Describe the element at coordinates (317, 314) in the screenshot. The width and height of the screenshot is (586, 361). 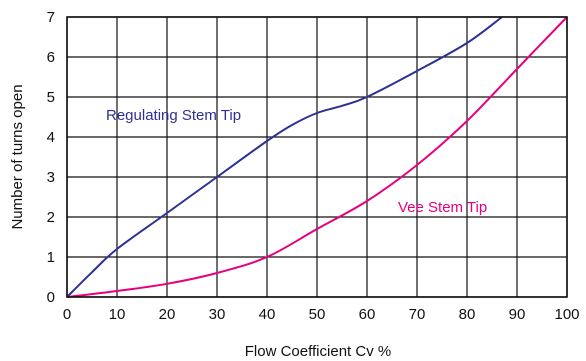
I see `x-tick-label-50: 50` at that location.